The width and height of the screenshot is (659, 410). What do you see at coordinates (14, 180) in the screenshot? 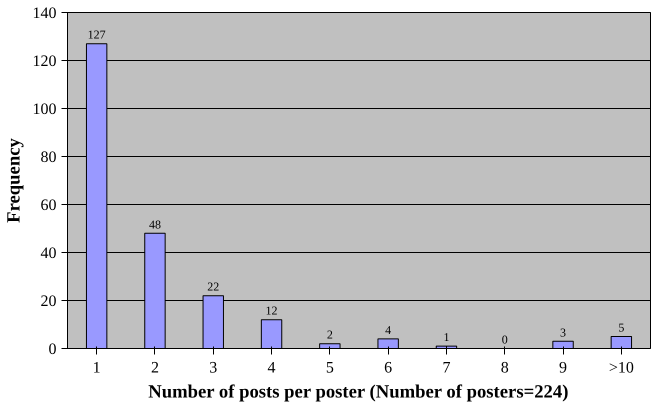
I see `y-axis-title: Frequency` at bounding box center [14, 180].